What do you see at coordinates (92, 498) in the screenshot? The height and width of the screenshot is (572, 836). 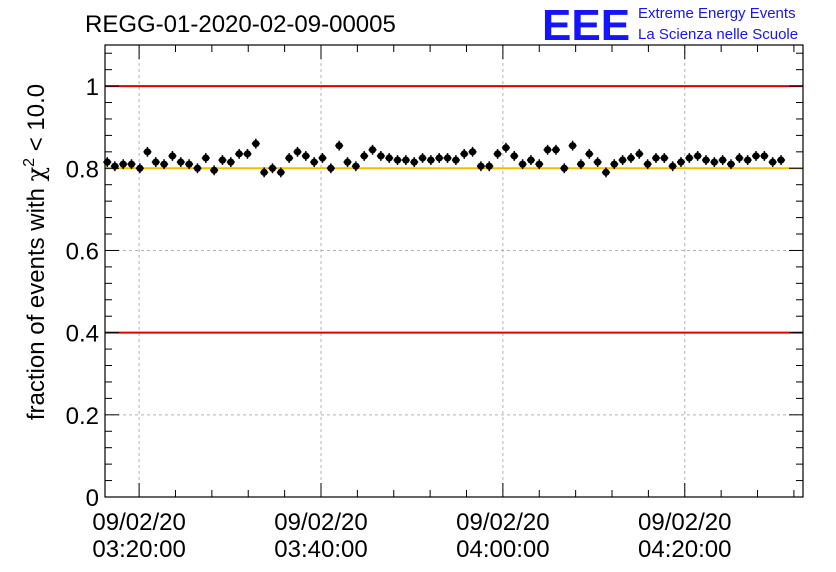 I see `y-tick-label: 0` at bounding box center [92, 498].